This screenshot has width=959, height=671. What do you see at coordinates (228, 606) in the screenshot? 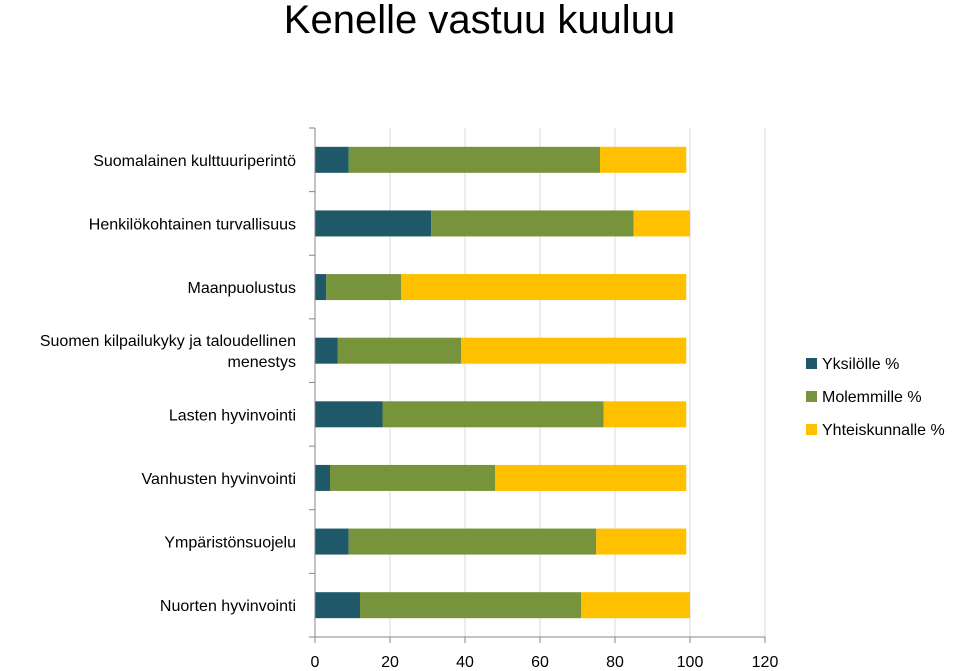
I see `category-label: Nuorten hyvinvointi` at bounding box center [228, 606].